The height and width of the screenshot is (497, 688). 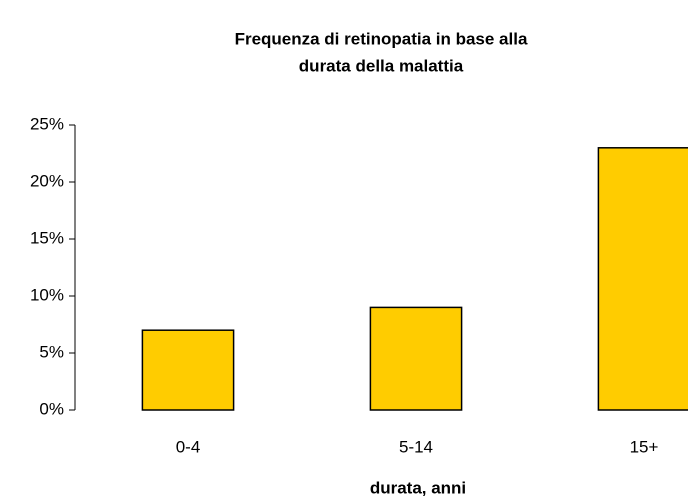 What do you see at coordinates (47, 180) in the screenshot?
I see `y-tick-label: 20%` at bounding box center [47, 180].